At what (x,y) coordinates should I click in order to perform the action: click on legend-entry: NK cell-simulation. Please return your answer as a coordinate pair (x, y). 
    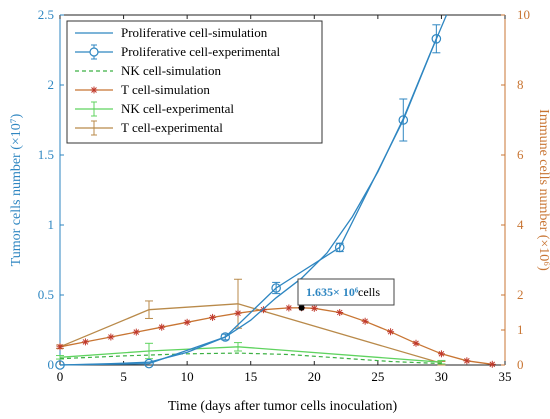
    Looking at the image, I should click on (148, 70).